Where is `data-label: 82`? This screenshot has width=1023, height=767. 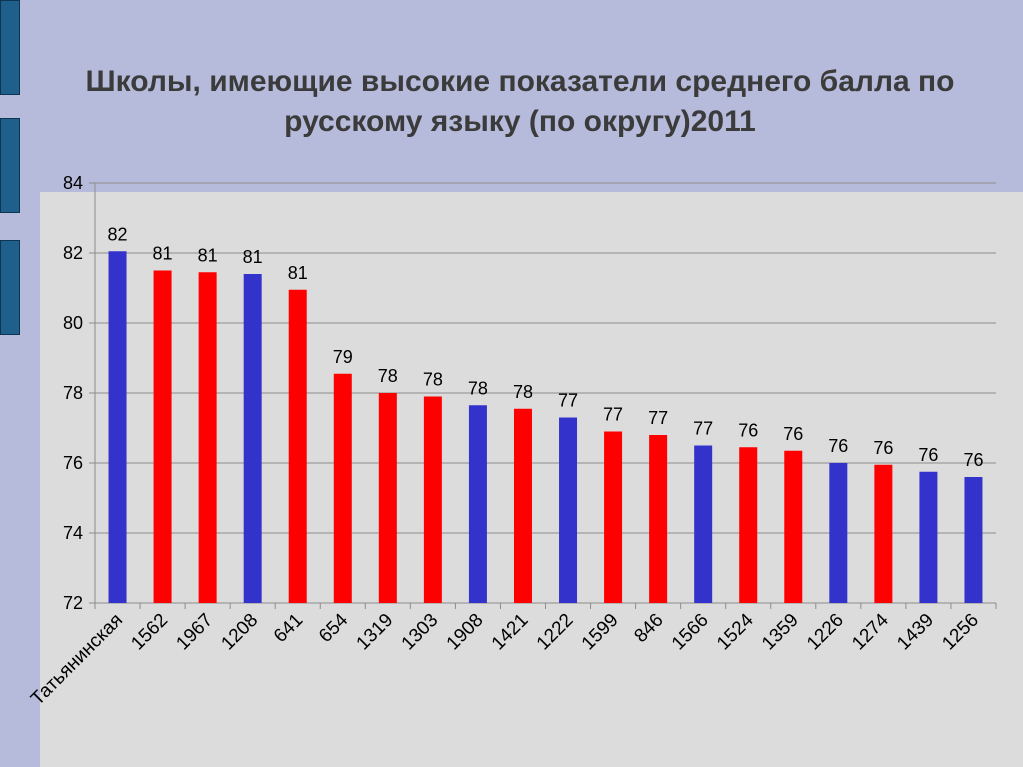 data-label: 82 is located at coordinates (118, 234).